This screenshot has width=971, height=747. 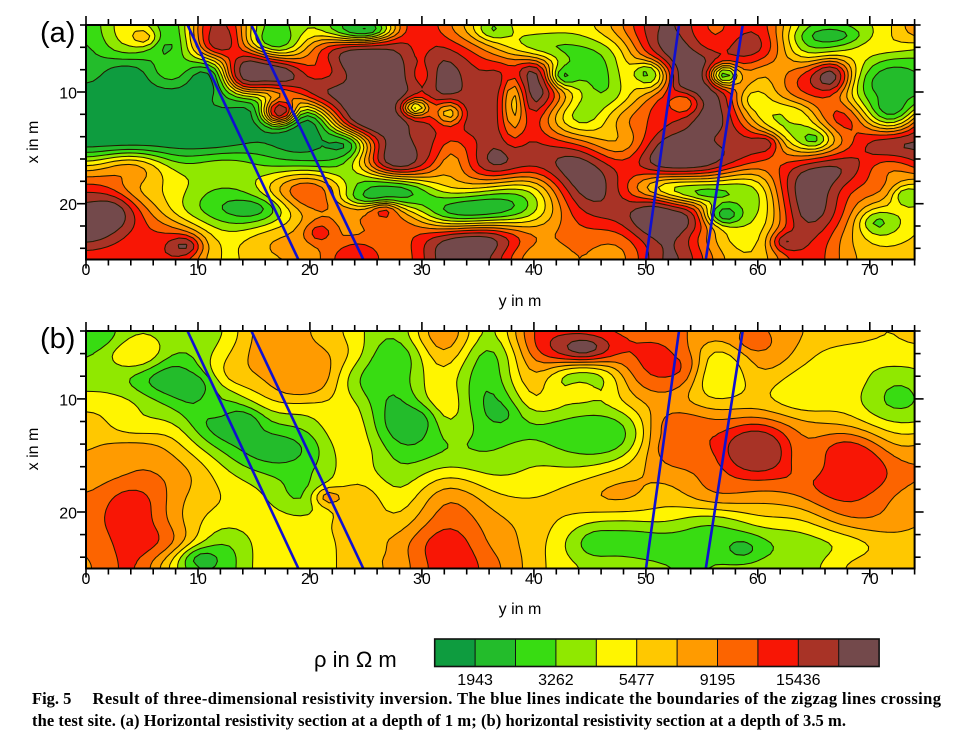 What do you see at coordinates (718, 680) in the screenshot?
I see `svg-text: 9195` at bounding box center [718, 680].